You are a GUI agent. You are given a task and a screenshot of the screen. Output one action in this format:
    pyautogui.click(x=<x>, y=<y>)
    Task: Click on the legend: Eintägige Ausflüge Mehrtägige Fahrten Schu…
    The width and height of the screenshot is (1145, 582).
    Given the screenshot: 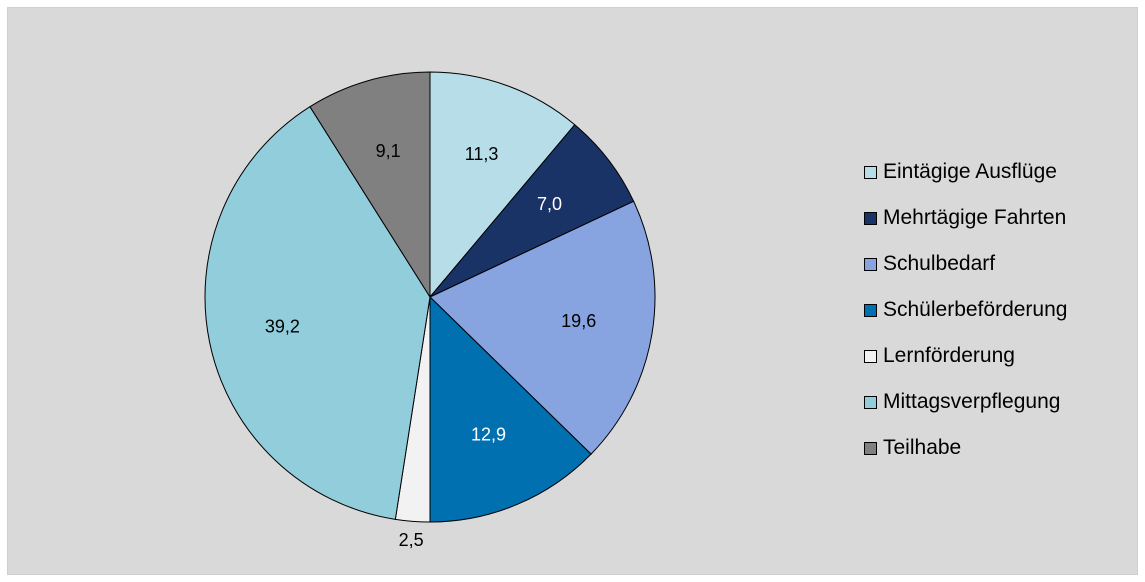 What is the action you would take?
    pyautogui.click(x=965, y=310)
    